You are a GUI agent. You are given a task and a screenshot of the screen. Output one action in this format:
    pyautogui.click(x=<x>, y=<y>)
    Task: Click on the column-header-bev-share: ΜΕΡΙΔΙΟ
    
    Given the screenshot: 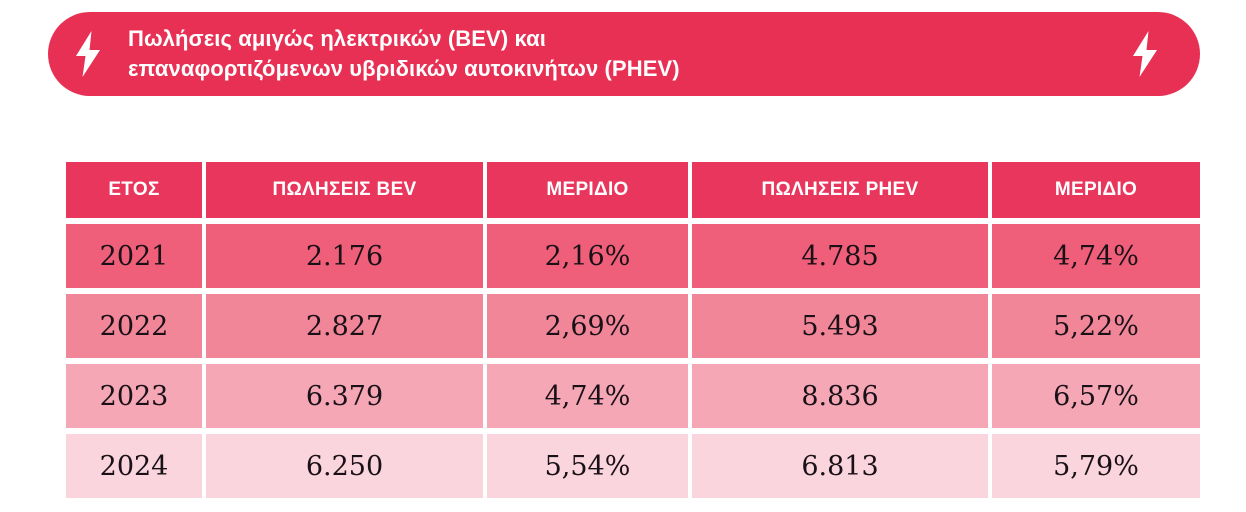 What is the action you would take?
    pyautogui.click(x=585, y=190)
    